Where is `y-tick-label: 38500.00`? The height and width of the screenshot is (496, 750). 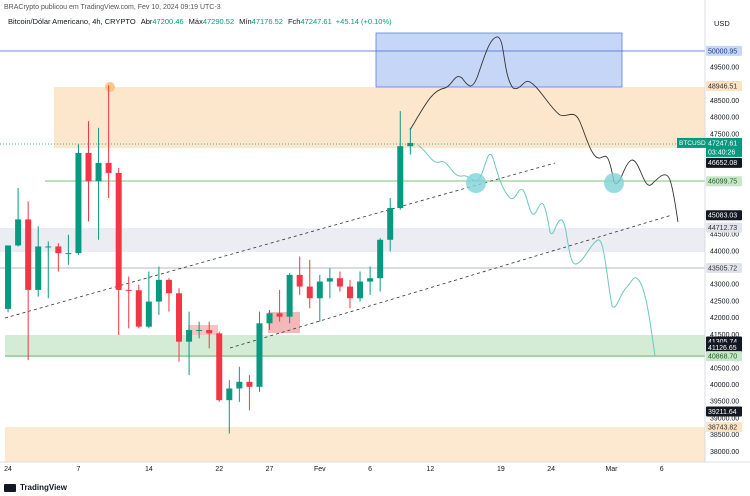 y-tick-label: 38500.00 is located at coordinates (724, 435).